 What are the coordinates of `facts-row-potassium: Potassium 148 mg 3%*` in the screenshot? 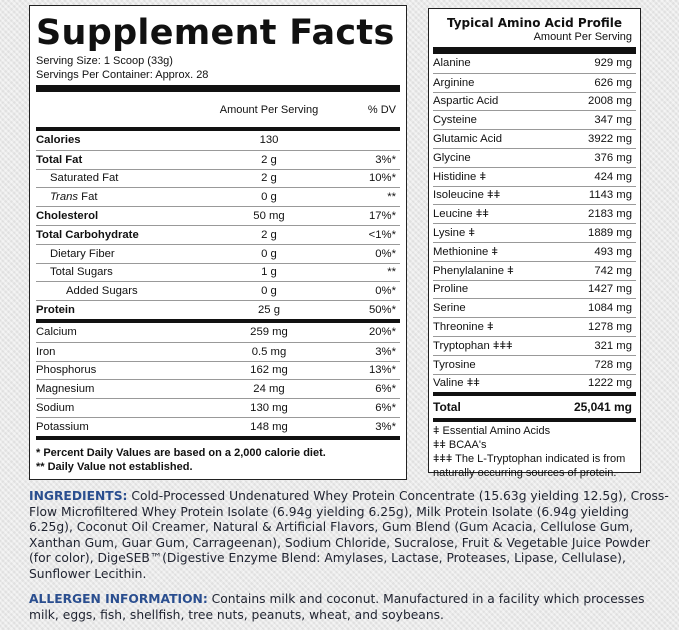 It's located at (218, 426).